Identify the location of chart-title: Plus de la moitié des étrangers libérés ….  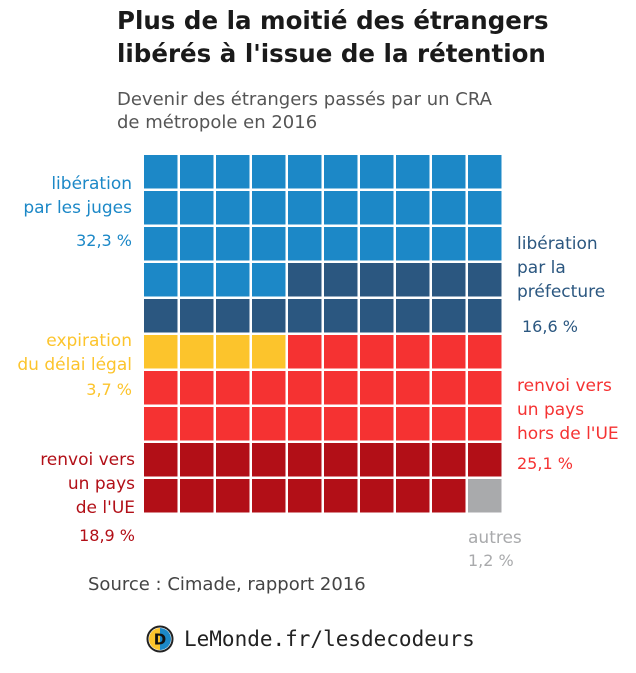
(333, 37).